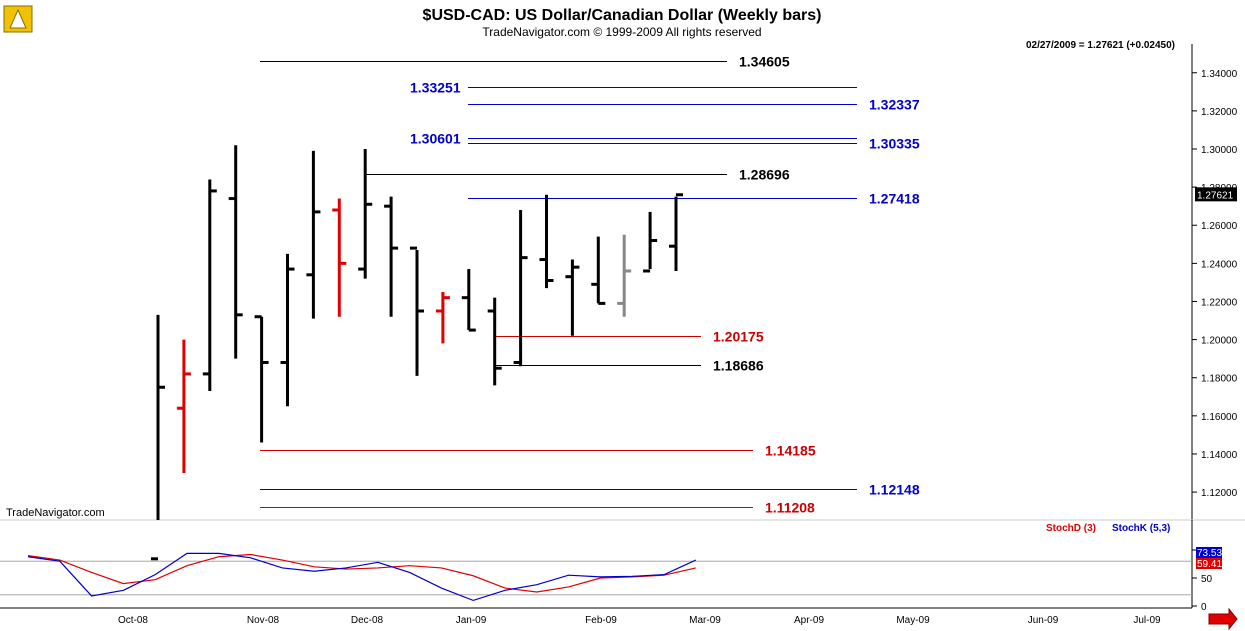  Describe the element at coordinates (705, 620) in the screenshot. I see `time-axis-label: Mar-09` at that location.